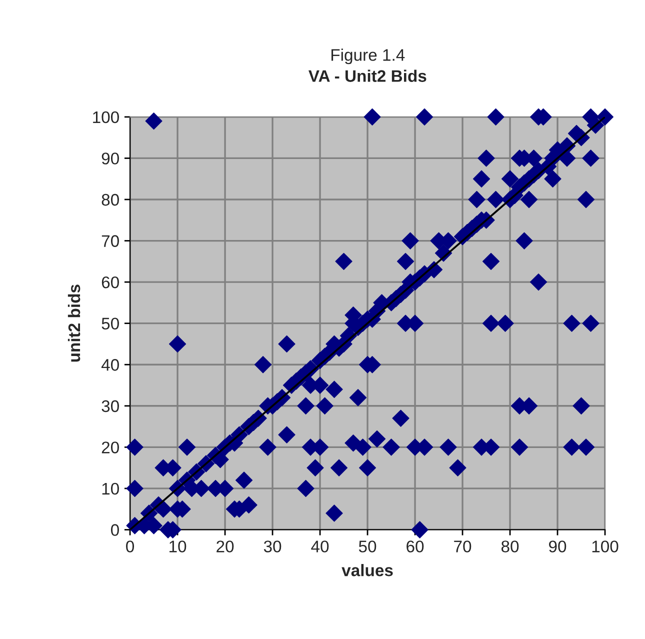 The width and height of the screenshot is (645, 639). Describe the element at coordinates (115, 530) in the screenshot. I see `y-tick-label: 0` at that location.